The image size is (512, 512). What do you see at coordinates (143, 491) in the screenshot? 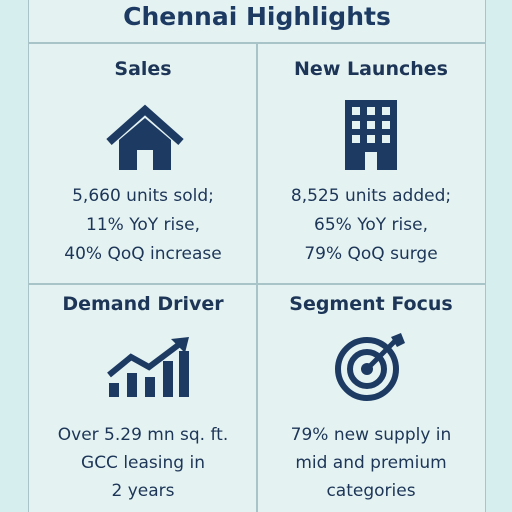
I see `cell-text: 2 years` at bounding box center [143, 491].